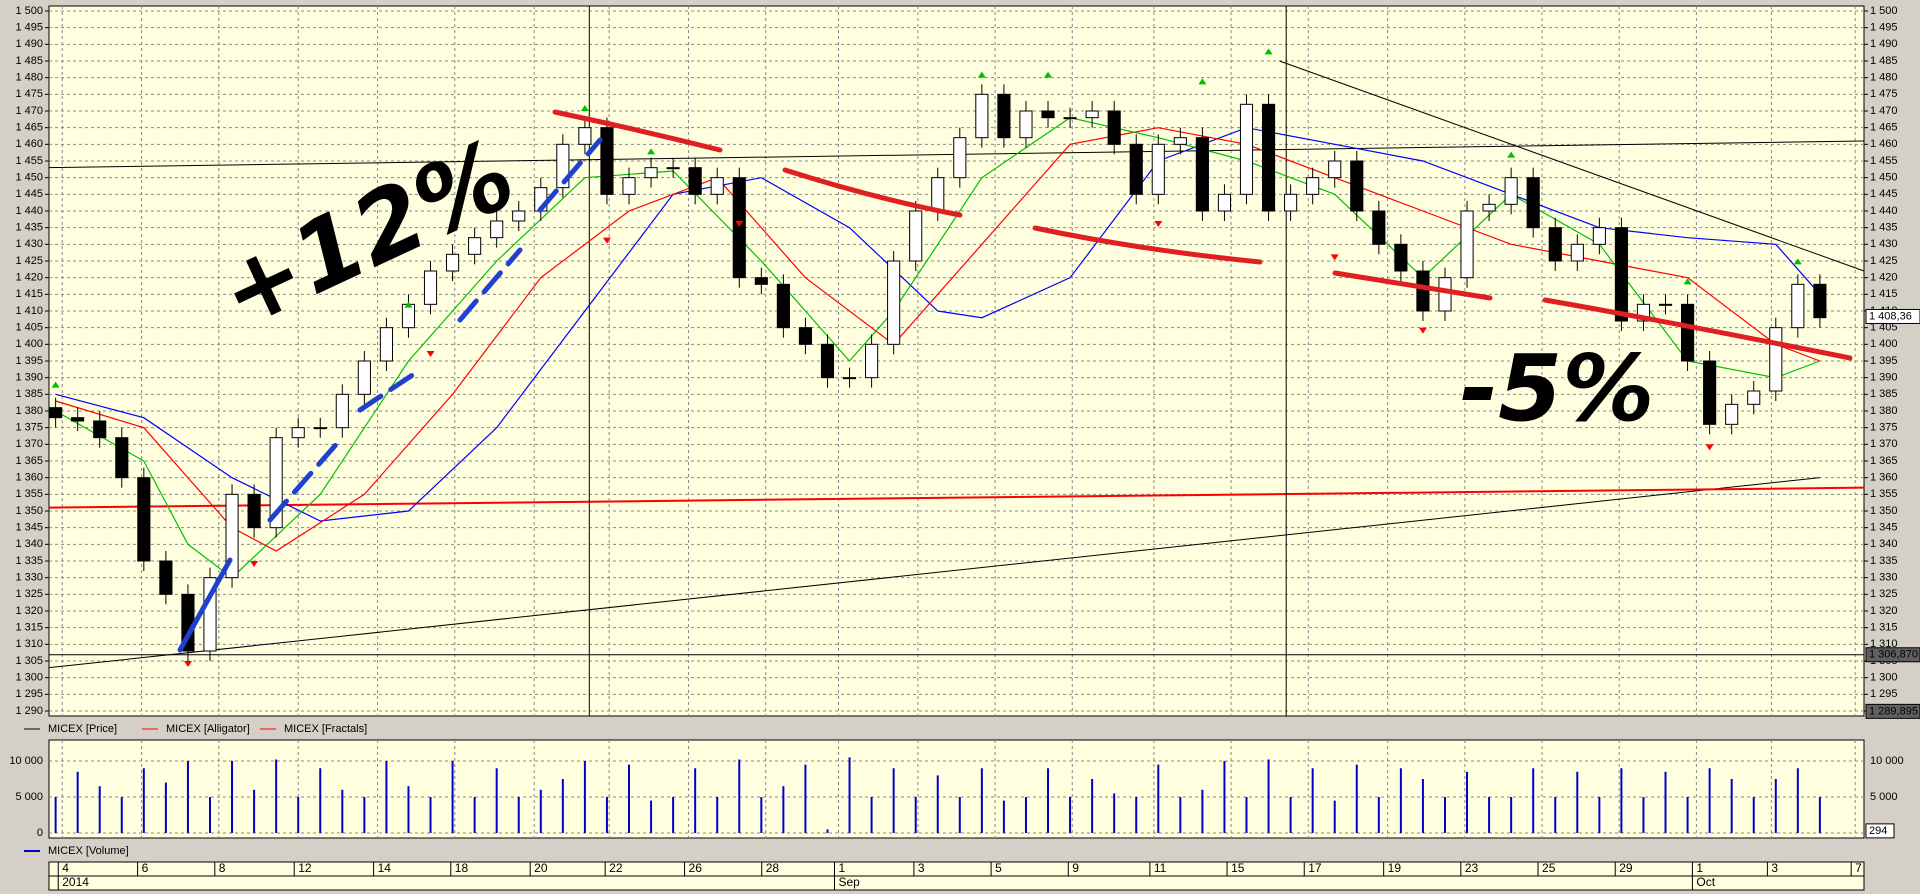 This screenshot has height=894, width=1920. What do you see at coordinates (1884, 61) in the screenshot?
I see `y-tick-label: 1 485` at bounding box center [1884, 61].